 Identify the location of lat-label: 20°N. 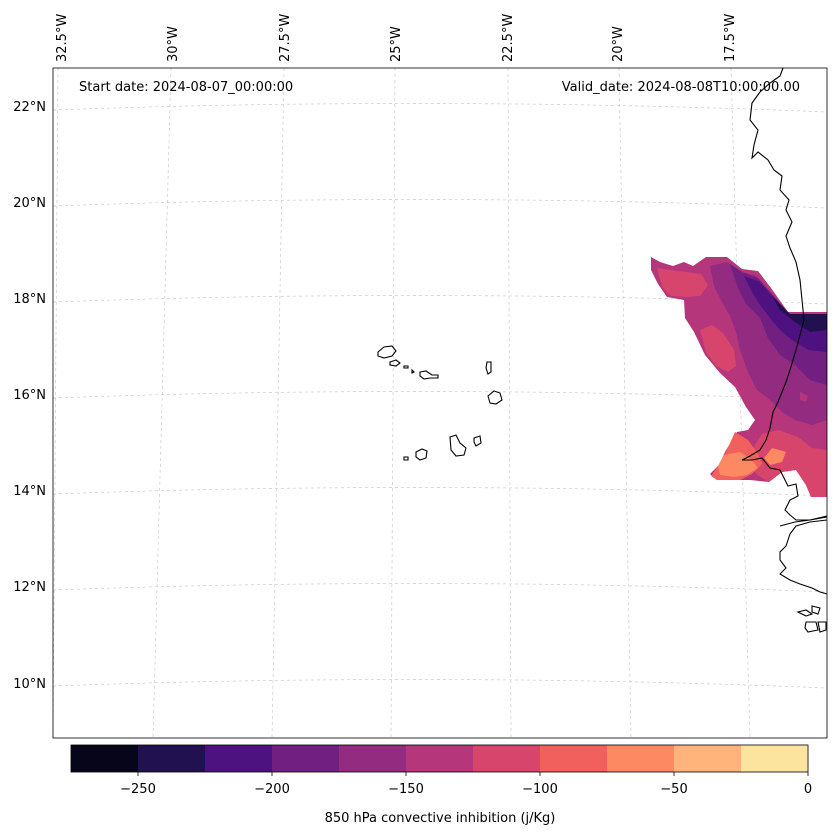
(29, 203).